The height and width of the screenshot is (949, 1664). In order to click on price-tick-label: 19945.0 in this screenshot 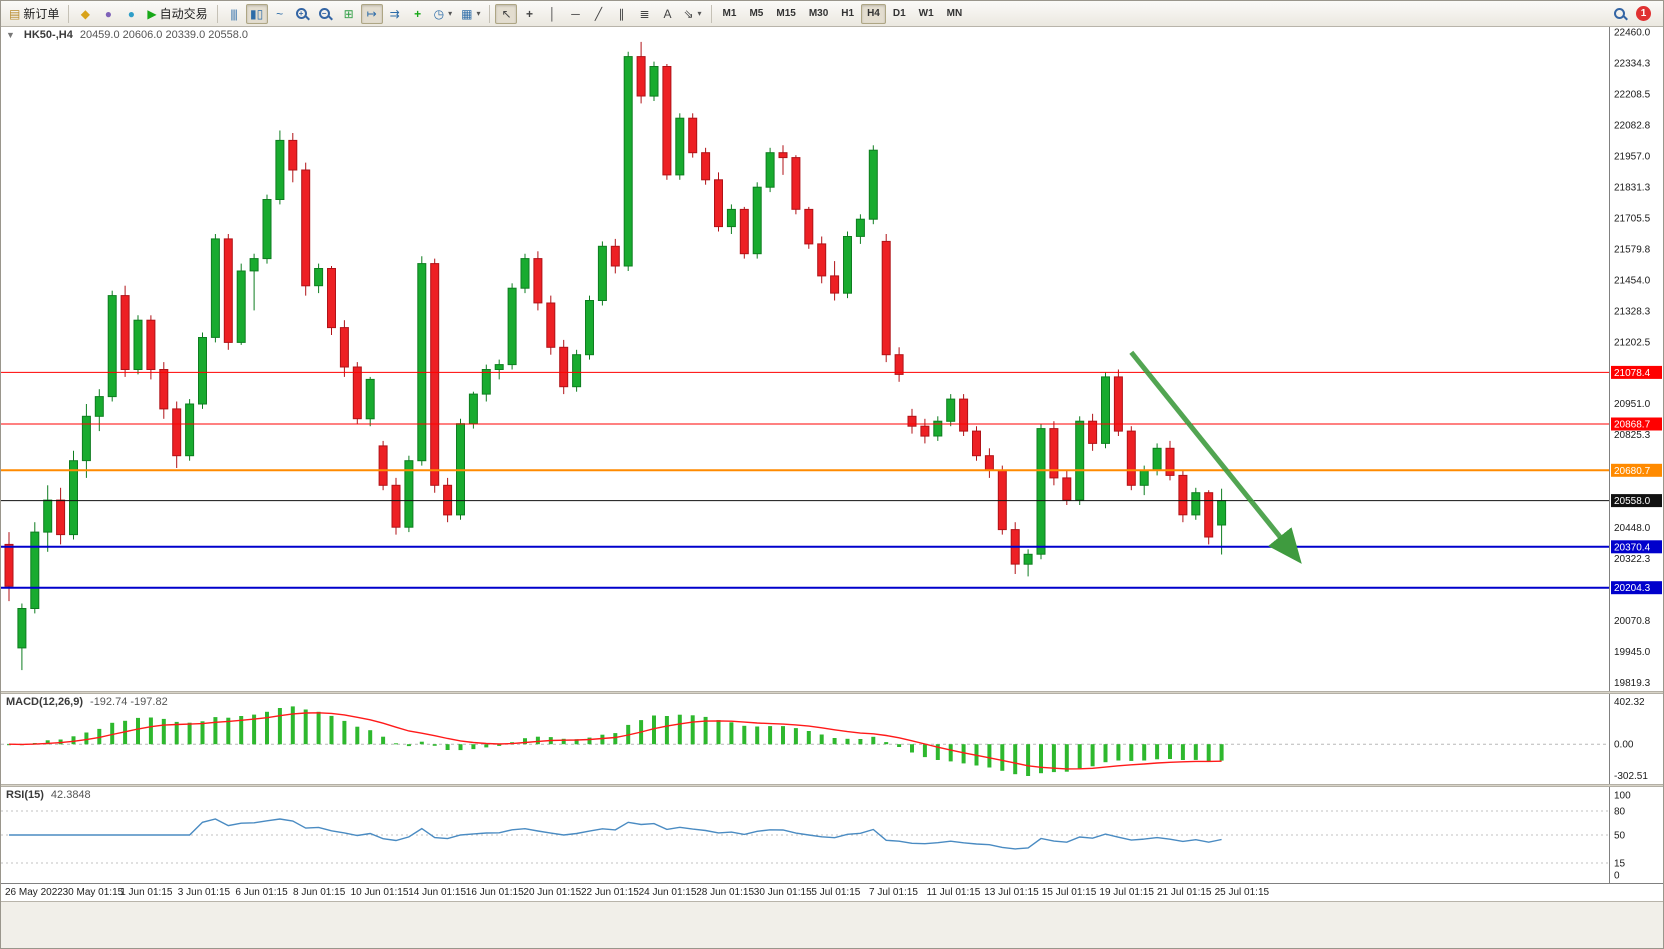, I will do `click(1632, 652)`.